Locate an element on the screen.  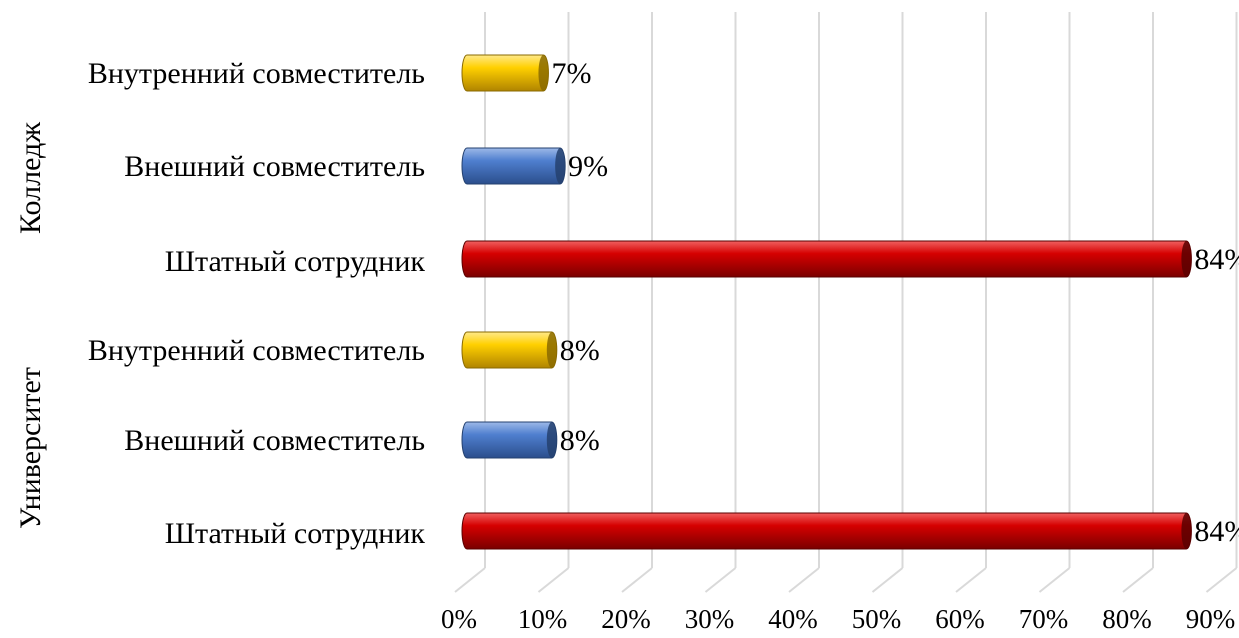
x-tick-label: 60% is located at coordinates (960, 619).